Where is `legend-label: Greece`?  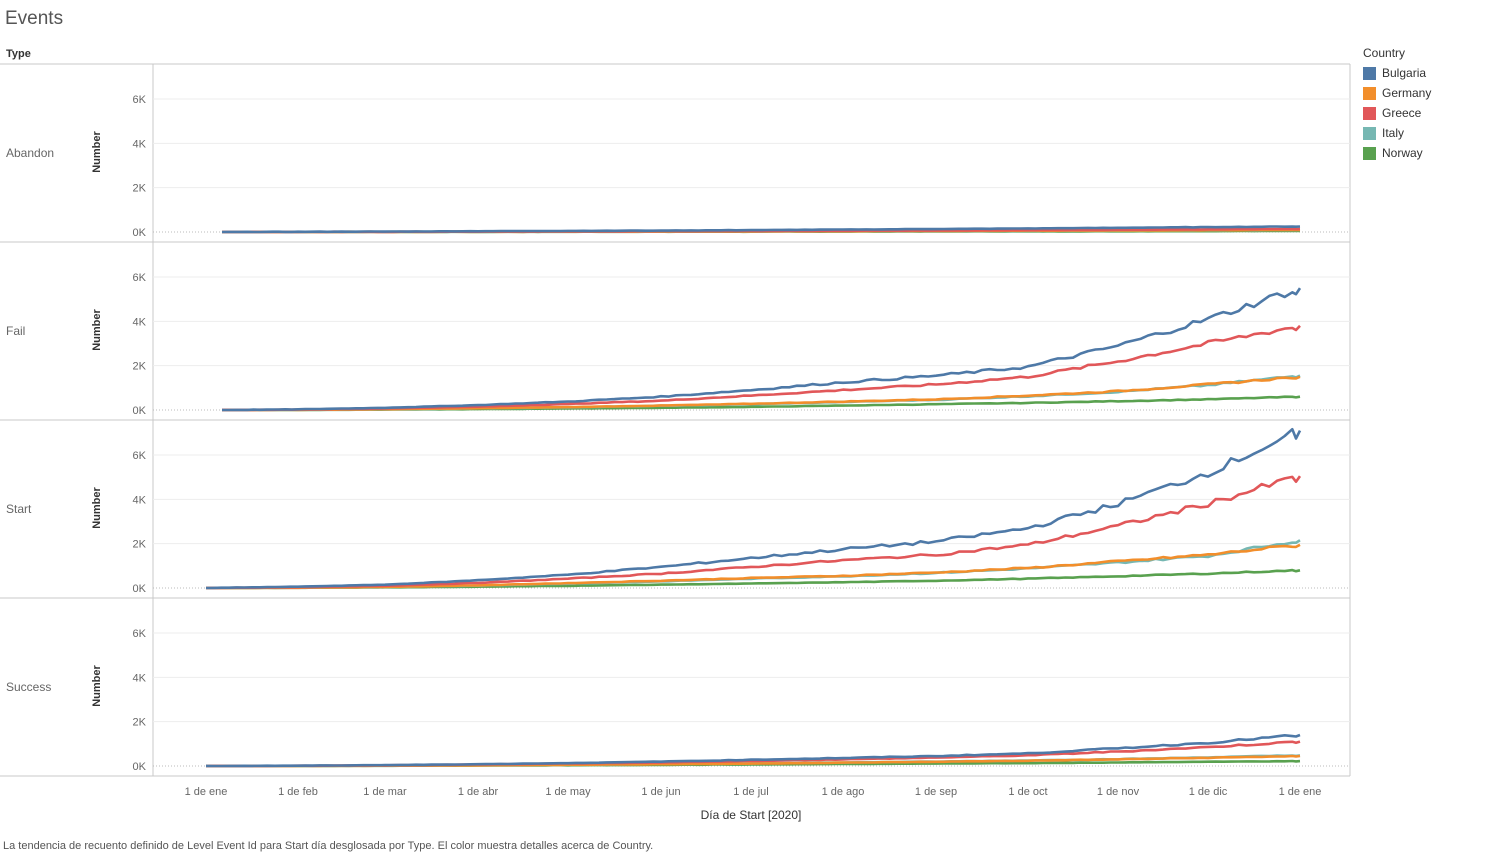 legend-label: Greece is located at coordinates (1402, 113).